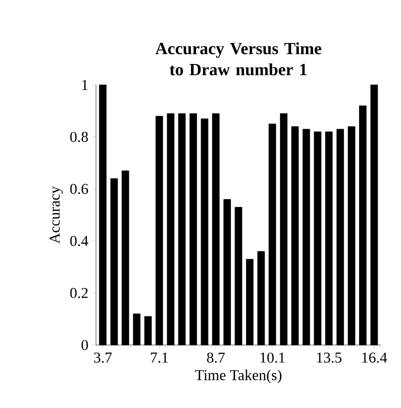 This screenshot has width=401, height=408. Describe the element at coordinates (375, 357) in the screenshot. I see `x-tick-label: 16.4` at that location.